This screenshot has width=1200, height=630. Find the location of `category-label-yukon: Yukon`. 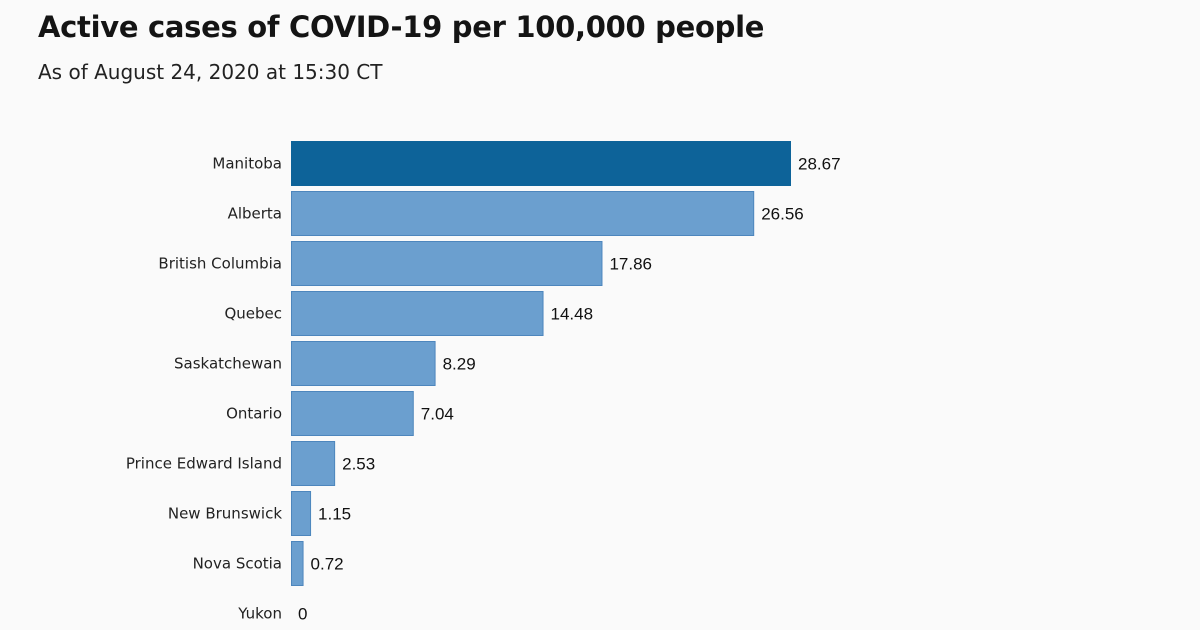

category-label-yukon: Yukon is located at coordinates (259, 614).